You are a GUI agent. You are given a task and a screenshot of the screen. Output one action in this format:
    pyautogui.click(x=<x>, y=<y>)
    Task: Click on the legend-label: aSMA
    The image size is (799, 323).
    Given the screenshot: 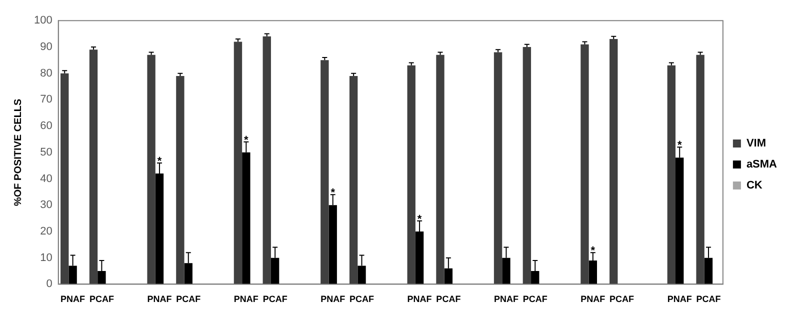 What is the action you would take?
    pyautogui.click(x=762, y=164)
    